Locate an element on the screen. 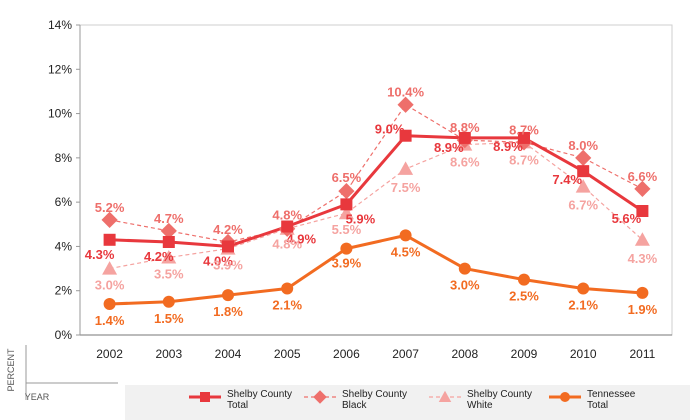 This screenshot has height=420, width=700. legend-label-shelby-county-black: Black is located at coordinates (354, 405).